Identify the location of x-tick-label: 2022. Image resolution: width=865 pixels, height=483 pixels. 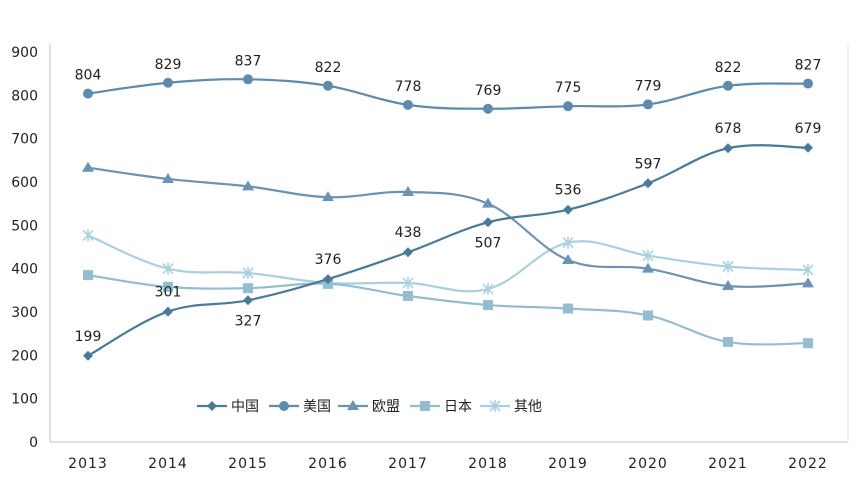
(808, 464).